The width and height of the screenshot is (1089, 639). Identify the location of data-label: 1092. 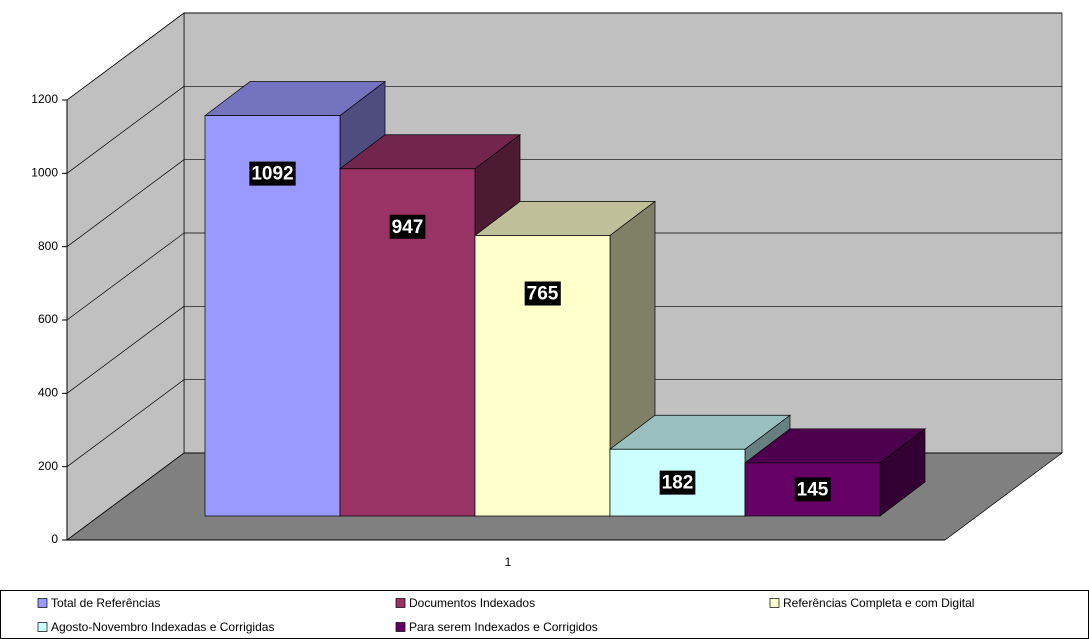
(272, 174).